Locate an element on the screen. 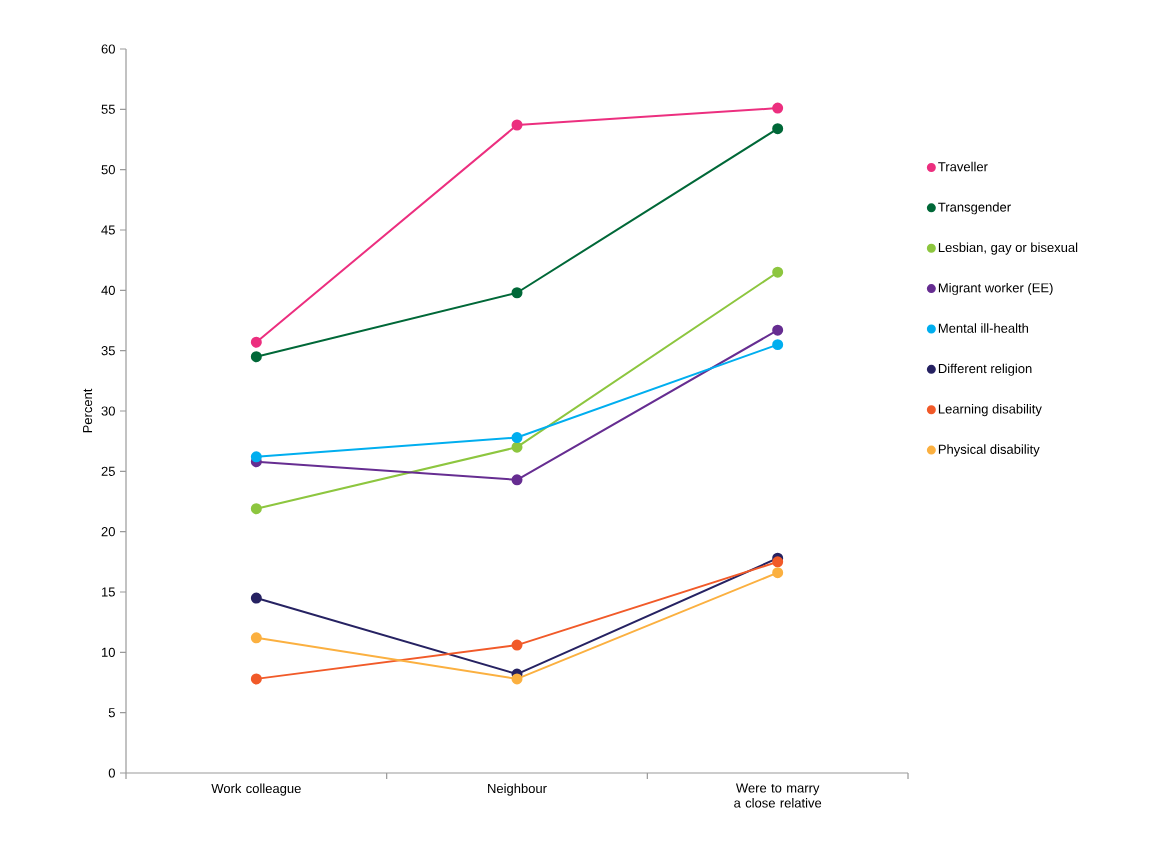 The width and height of the screenshot is (1164, 843). legend-label: Physical disability is located at coordinates (989, 450).